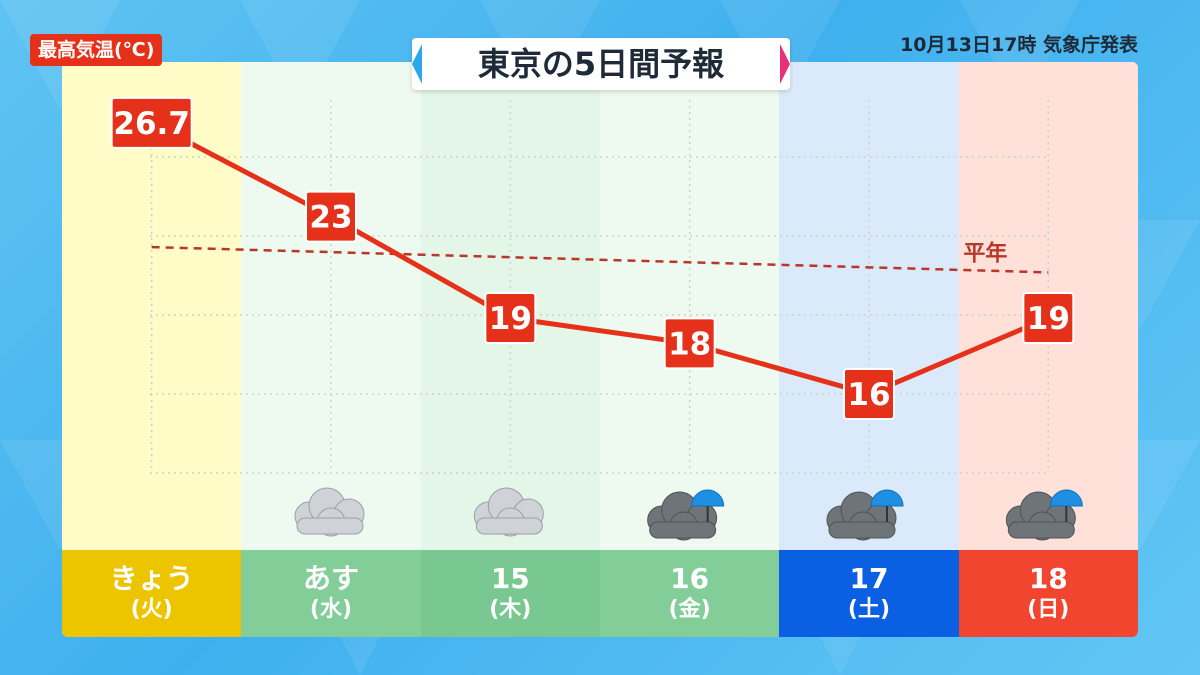 This screenshot has width=1200, height=675. I want to click on day-date: 16, so click(690, 578).